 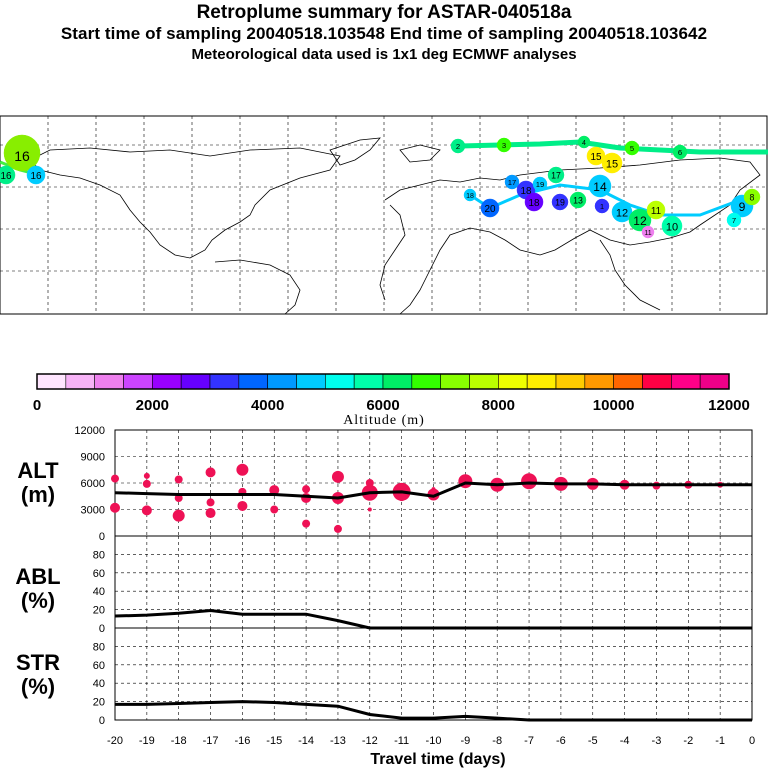 I want to click on trajectory-day-label: 19, so click(x=560, y=203).